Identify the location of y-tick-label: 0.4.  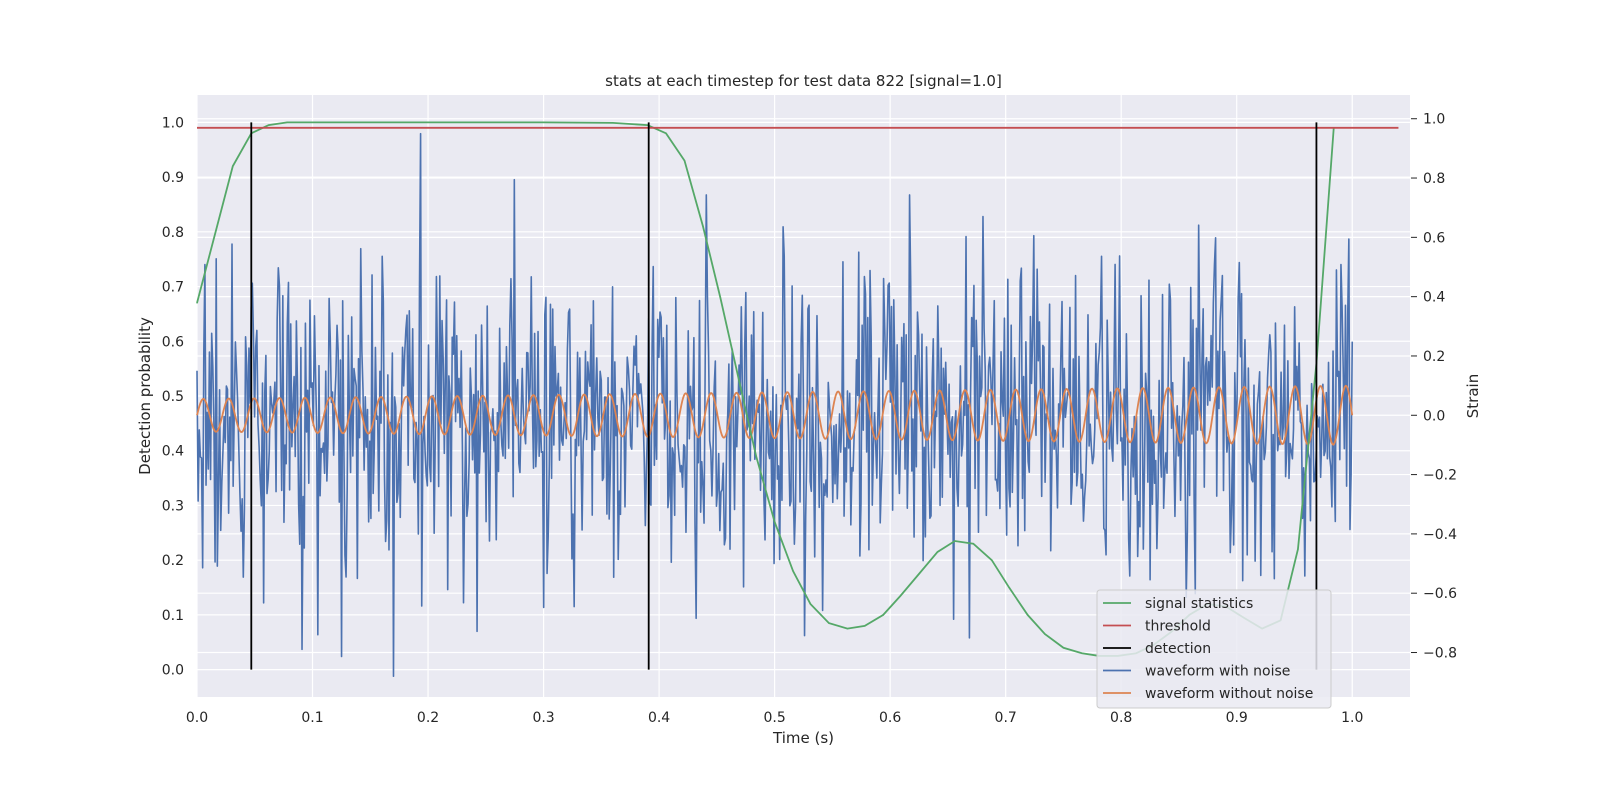
(173, 452).